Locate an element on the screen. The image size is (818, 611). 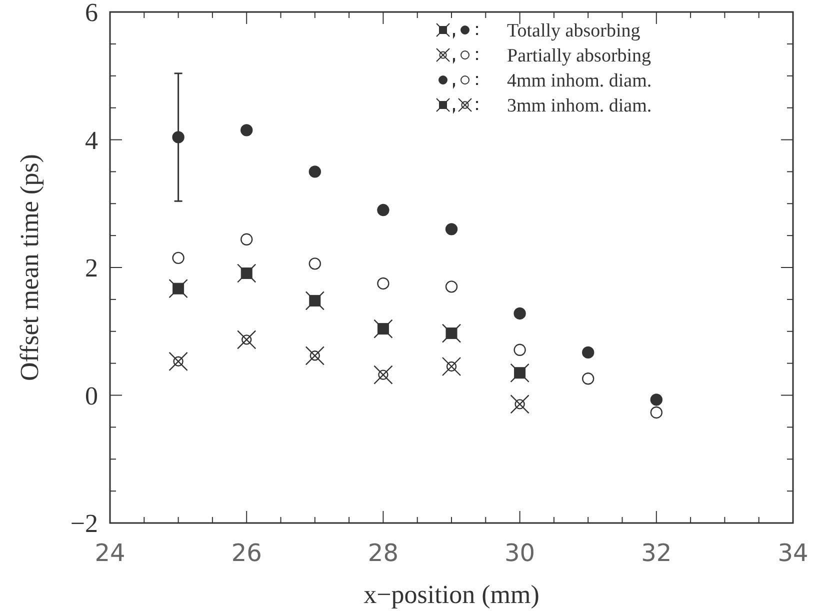
x-tick-label: 32 is located at coordinates (656, 553).